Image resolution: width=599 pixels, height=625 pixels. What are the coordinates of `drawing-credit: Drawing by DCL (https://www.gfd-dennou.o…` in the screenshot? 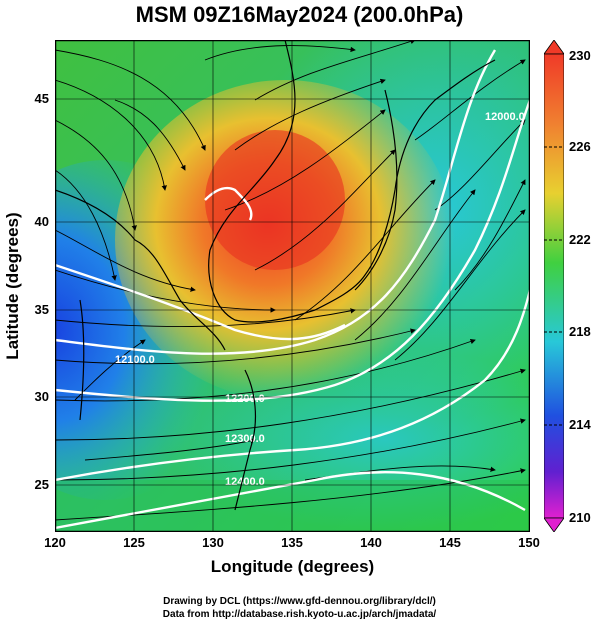 It's located at (299, 601).